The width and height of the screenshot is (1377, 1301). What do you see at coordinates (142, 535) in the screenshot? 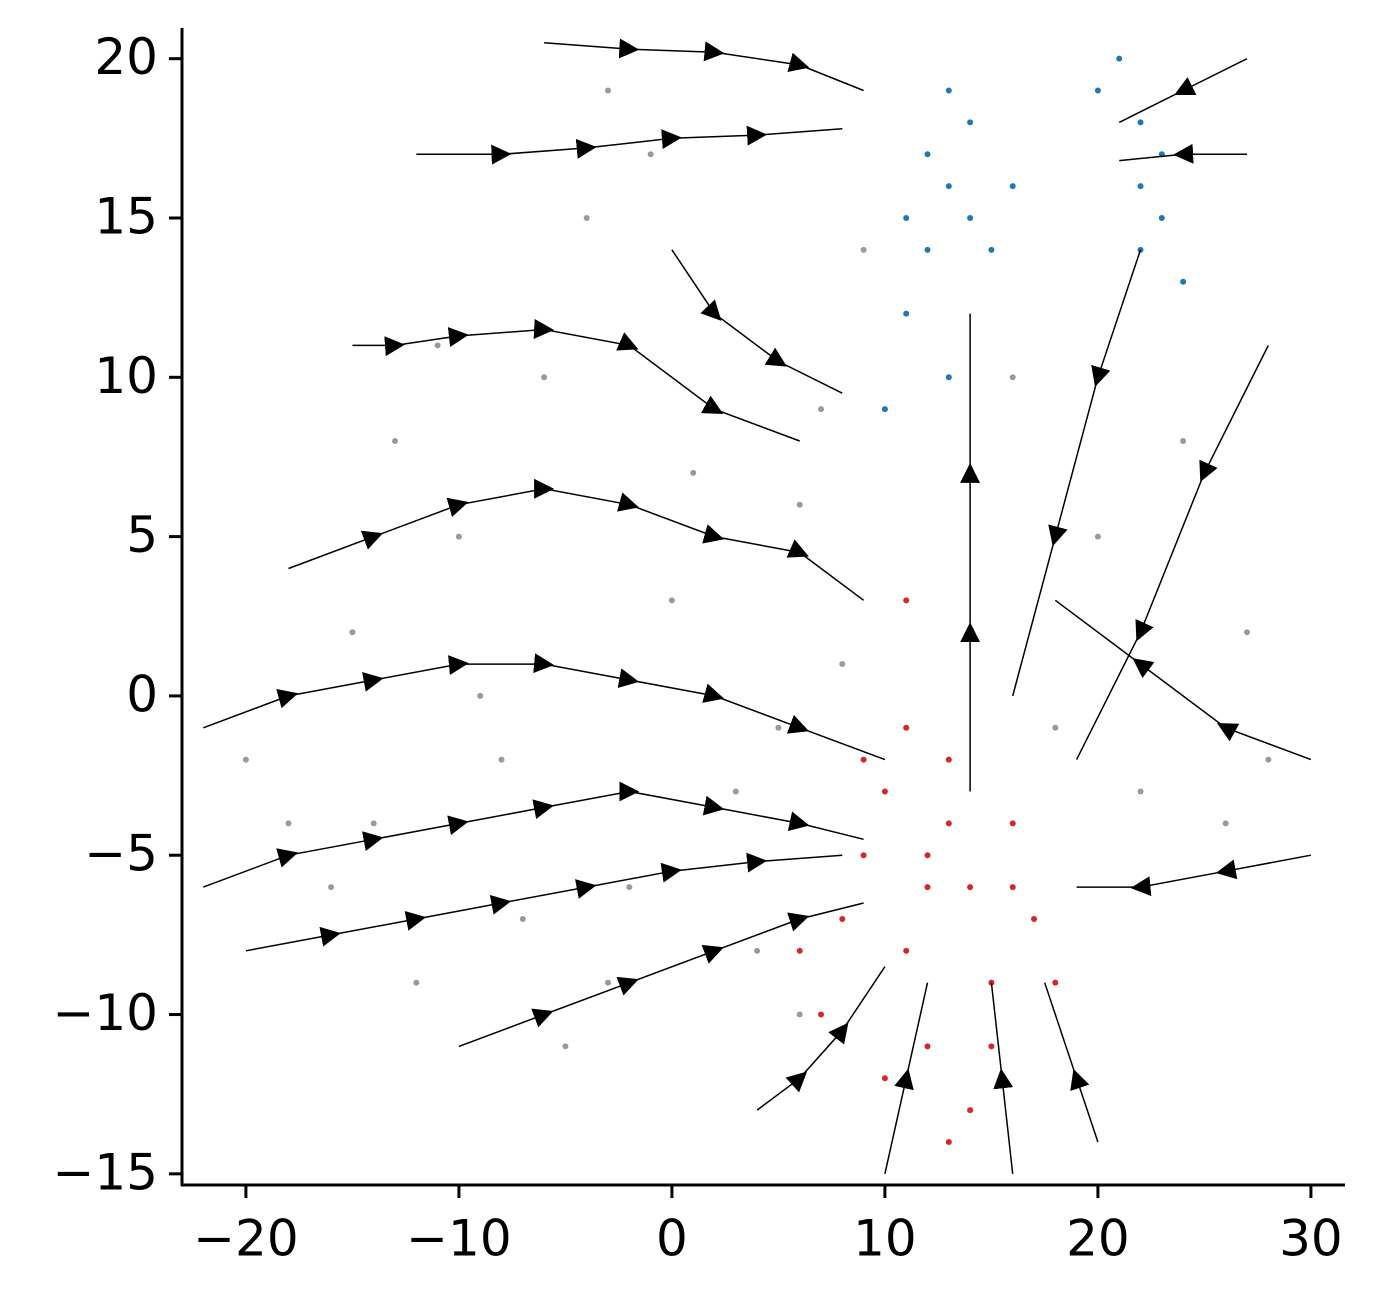
I see `y-tick-label: 5` at bounding box center [142, 535].